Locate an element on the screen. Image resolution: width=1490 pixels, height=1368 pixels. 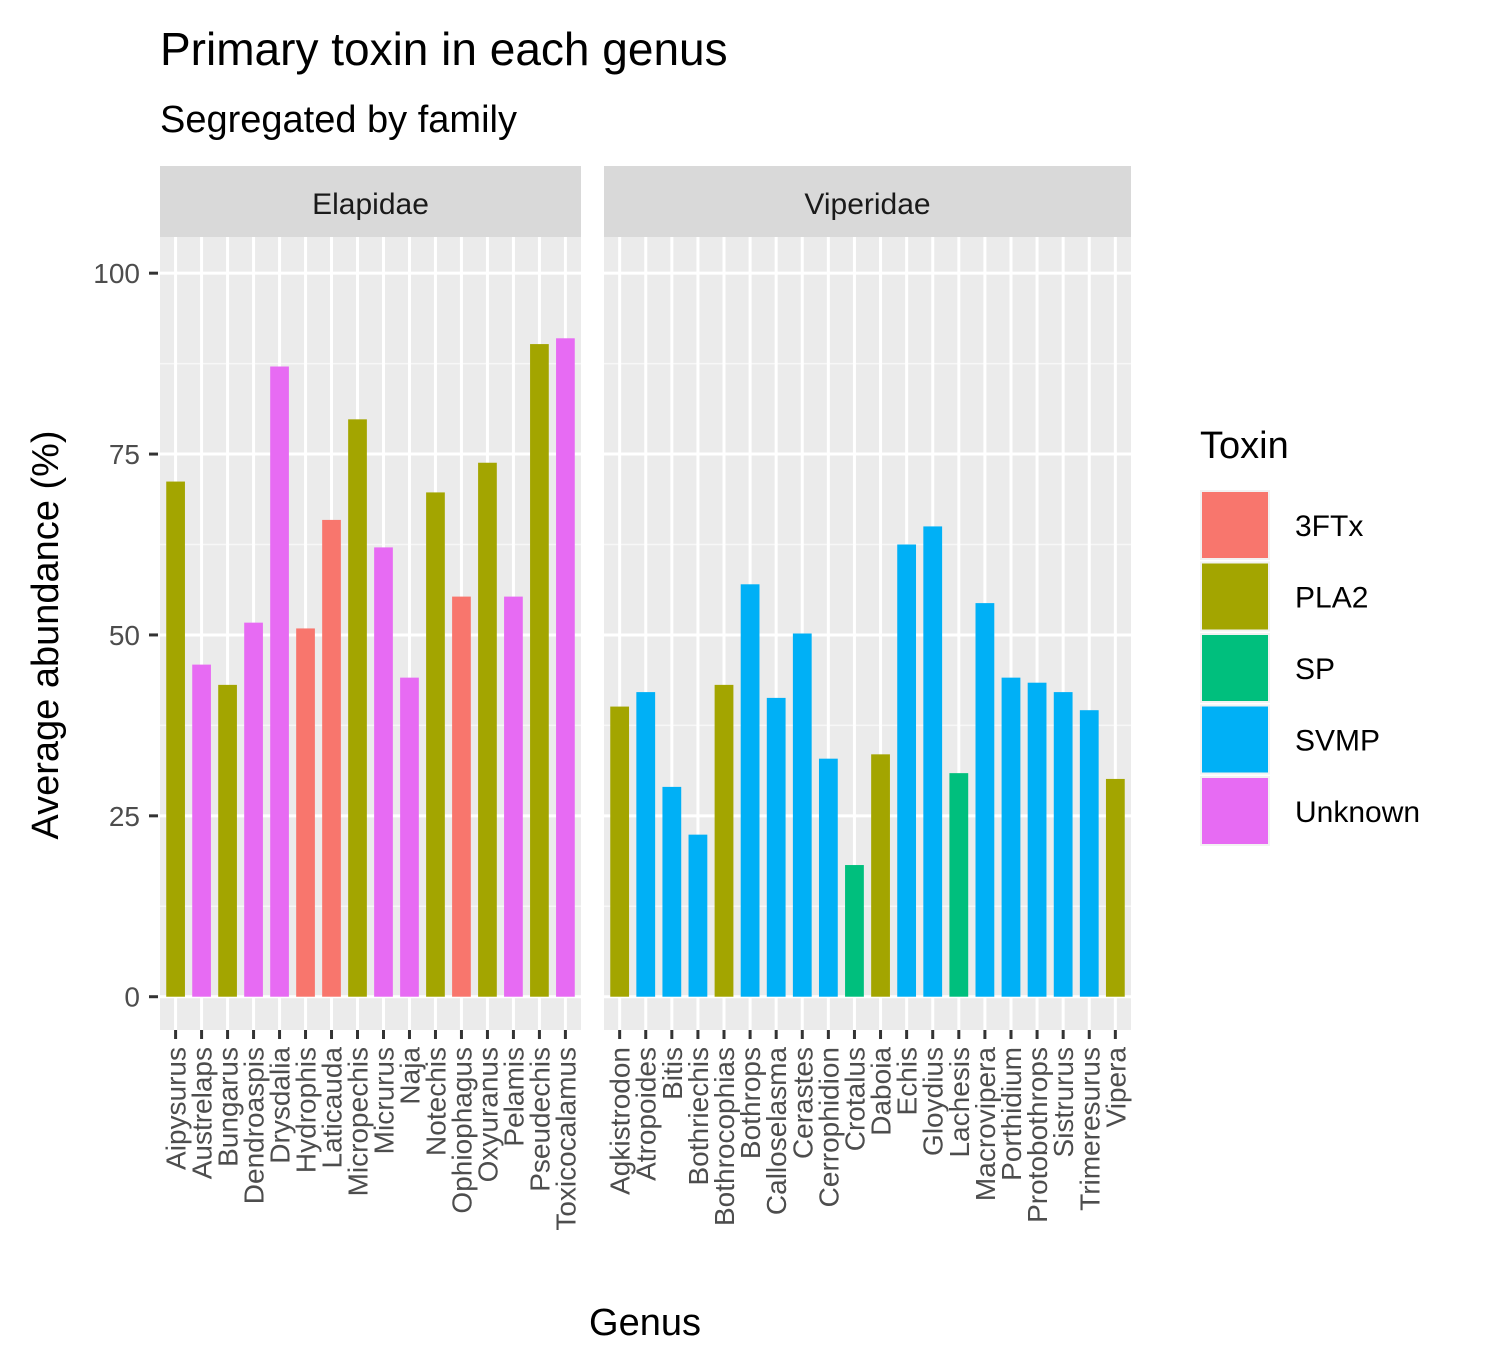
bar-aipysurus is located at coordinates (175, 739).